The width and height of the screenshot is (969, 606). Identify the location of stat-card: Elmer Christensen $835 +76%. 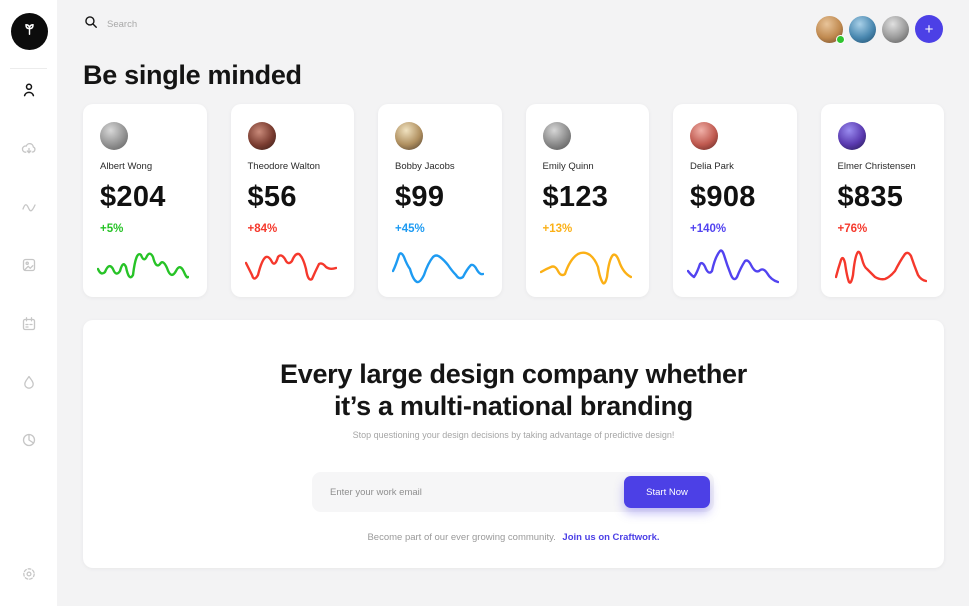
(882, 200).